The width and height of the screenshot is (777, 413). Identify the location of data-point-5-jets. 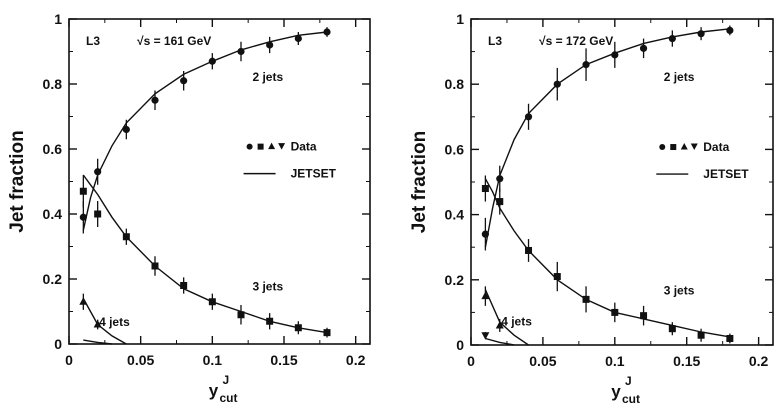
(485, 336).